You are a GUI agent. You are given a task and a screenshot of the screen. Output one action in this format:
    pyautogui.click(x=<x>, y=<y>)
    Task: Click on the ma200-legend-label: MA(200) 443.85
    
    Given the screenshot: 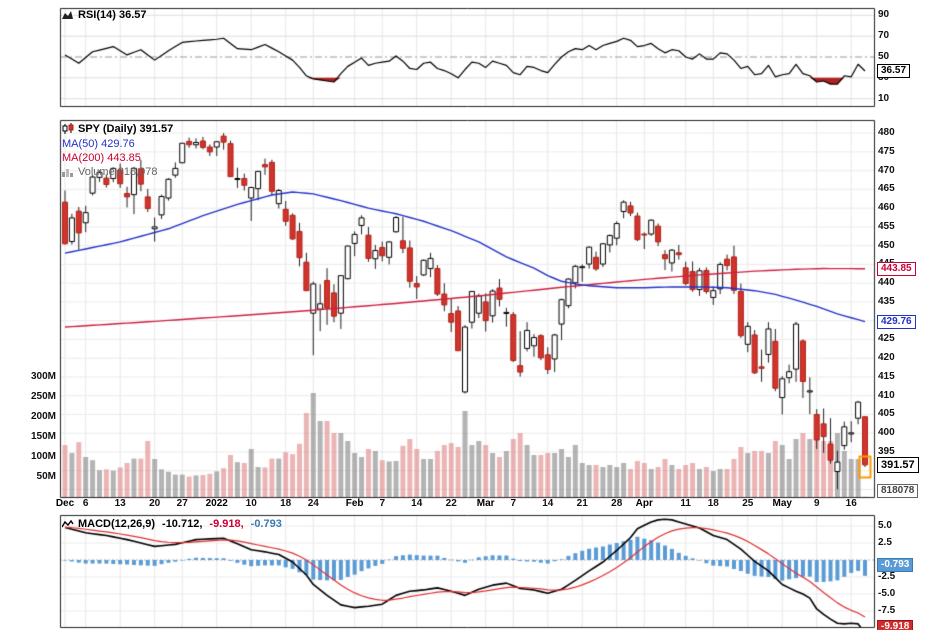 What is the action you would take?
    pyautogui.click(x=101, y=158)
    